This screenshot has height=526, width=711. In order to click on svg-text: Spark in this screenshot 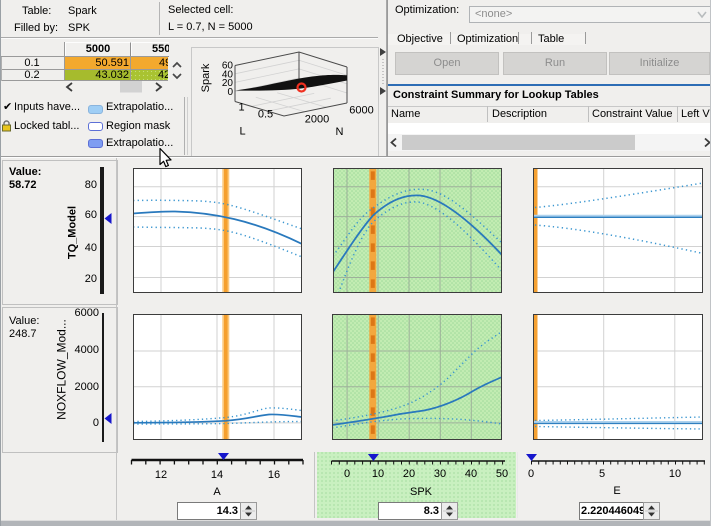, I will do `click(206, 77)`.